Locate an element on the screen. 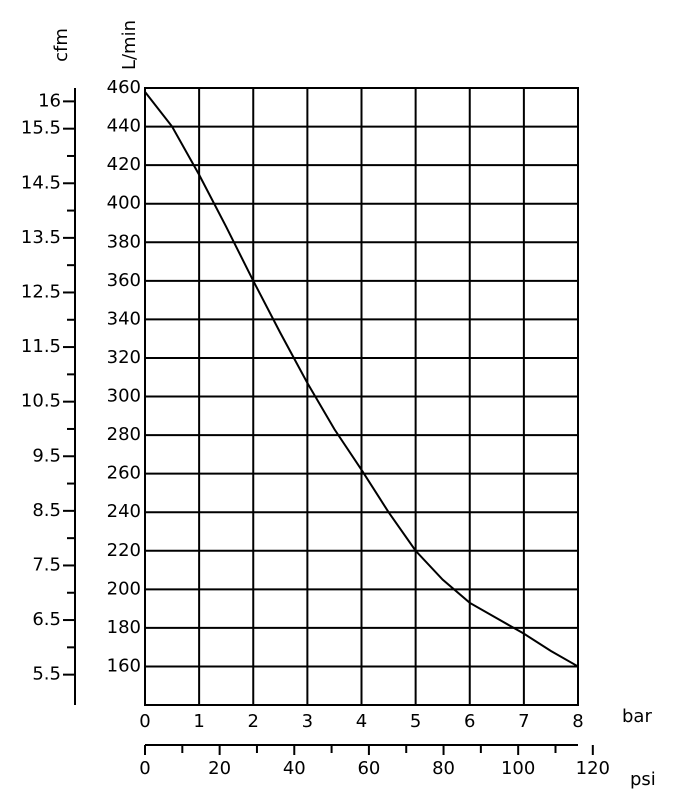 This screenshot has width=680, height=800. y-tick-label: 440 is located at coordinates (124, 126).